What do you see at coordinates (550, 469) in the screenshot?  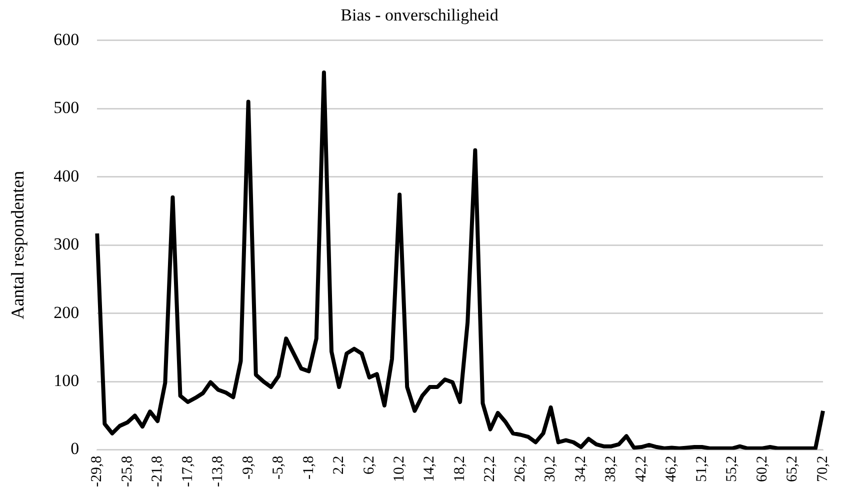 I see `x-tick-label: 30,2` at bounding box center [550, 469].